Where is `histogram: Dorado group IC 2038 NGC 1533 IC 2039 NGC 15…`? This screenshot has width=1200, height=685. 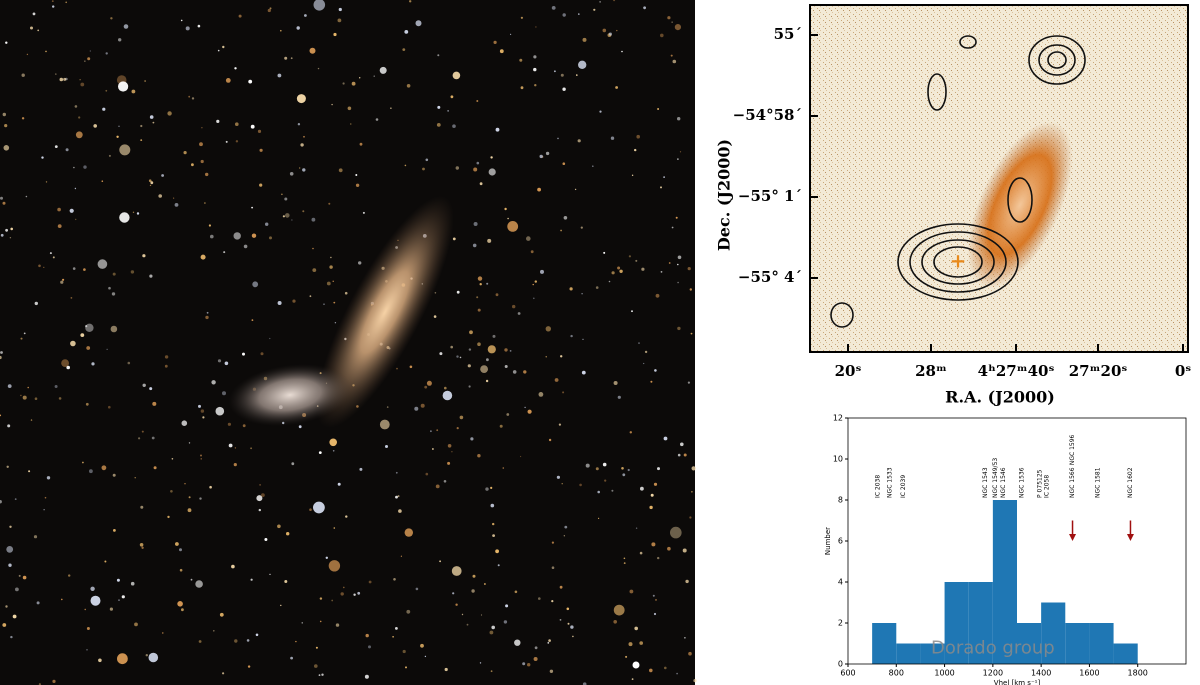 histogram: Dorado group IC 2038 NGC 1533 IC 2039 NGC 15… is located at coordinates (1005, 549).